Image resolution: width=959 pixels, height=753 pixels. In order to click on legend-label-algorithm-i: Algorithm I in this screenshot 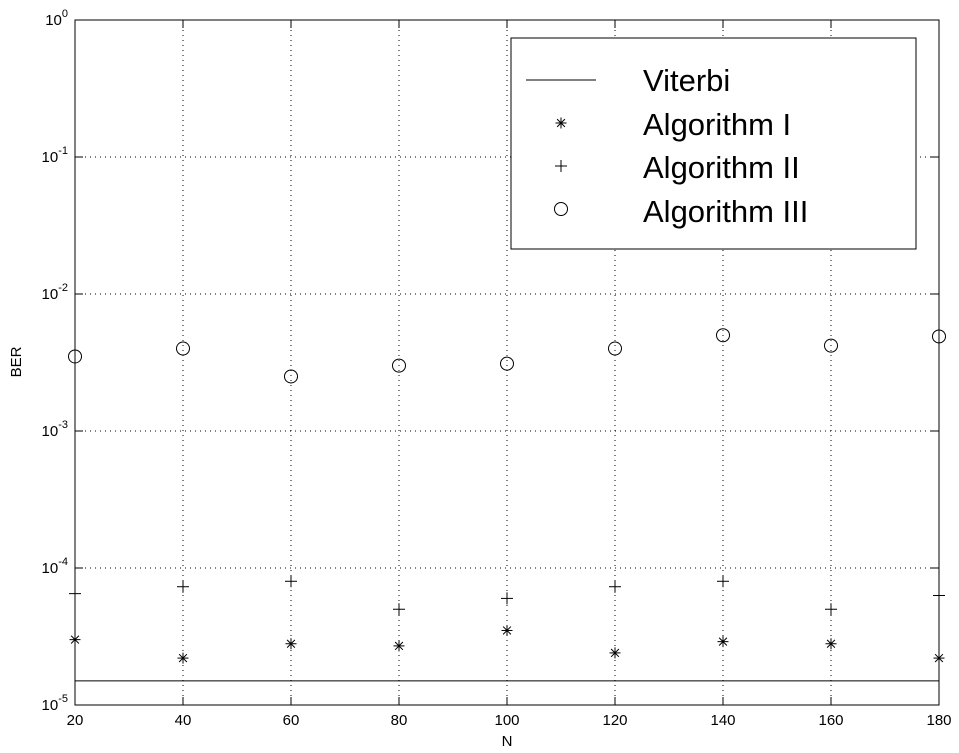, I will do `click(717, 124)`.